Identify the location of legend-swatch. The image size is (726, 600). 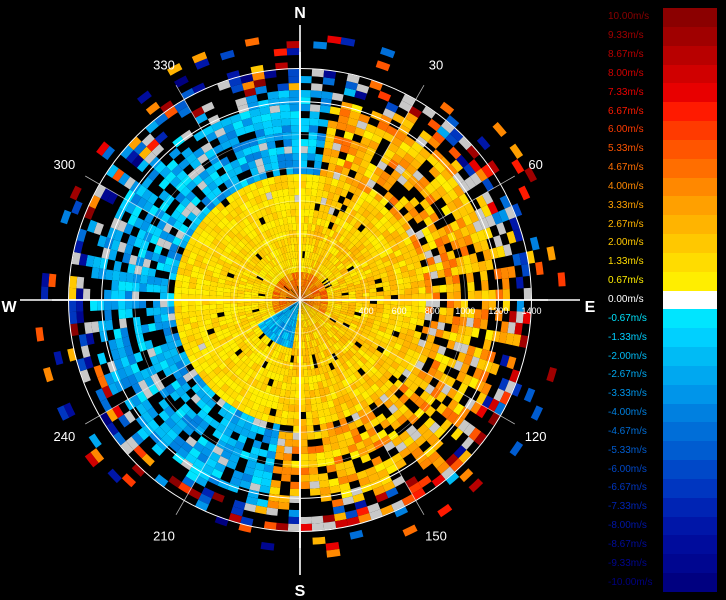
(690, 583).